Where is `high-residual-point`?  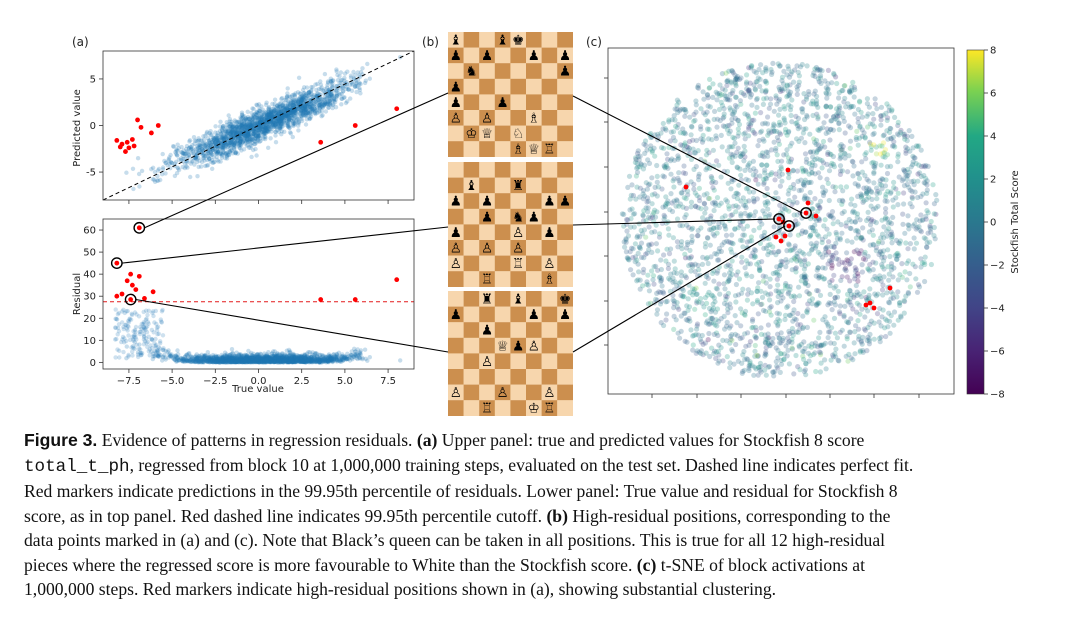 high-residual-point is located at coordinates (136, 289).